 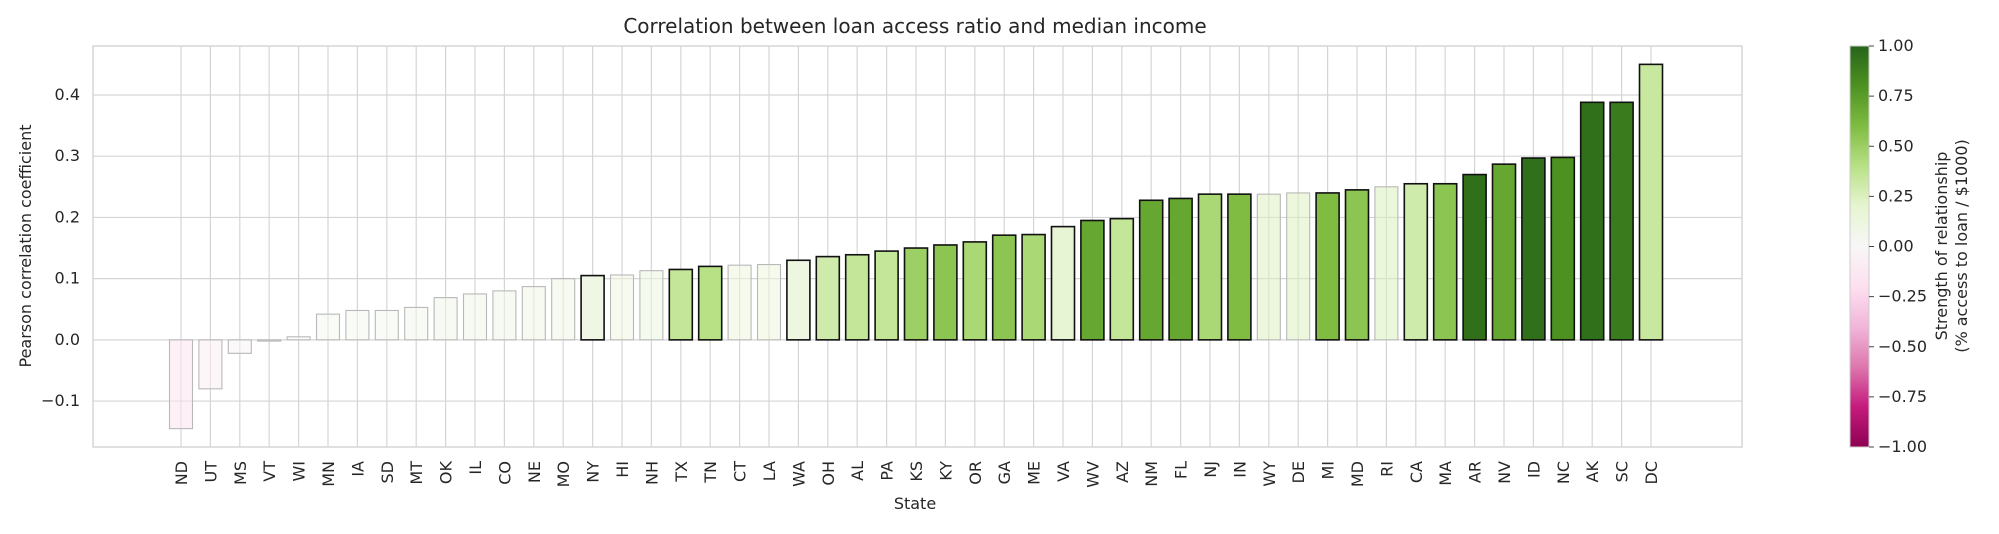 I want to click on bar-sc, so click(x=1621, y=221).